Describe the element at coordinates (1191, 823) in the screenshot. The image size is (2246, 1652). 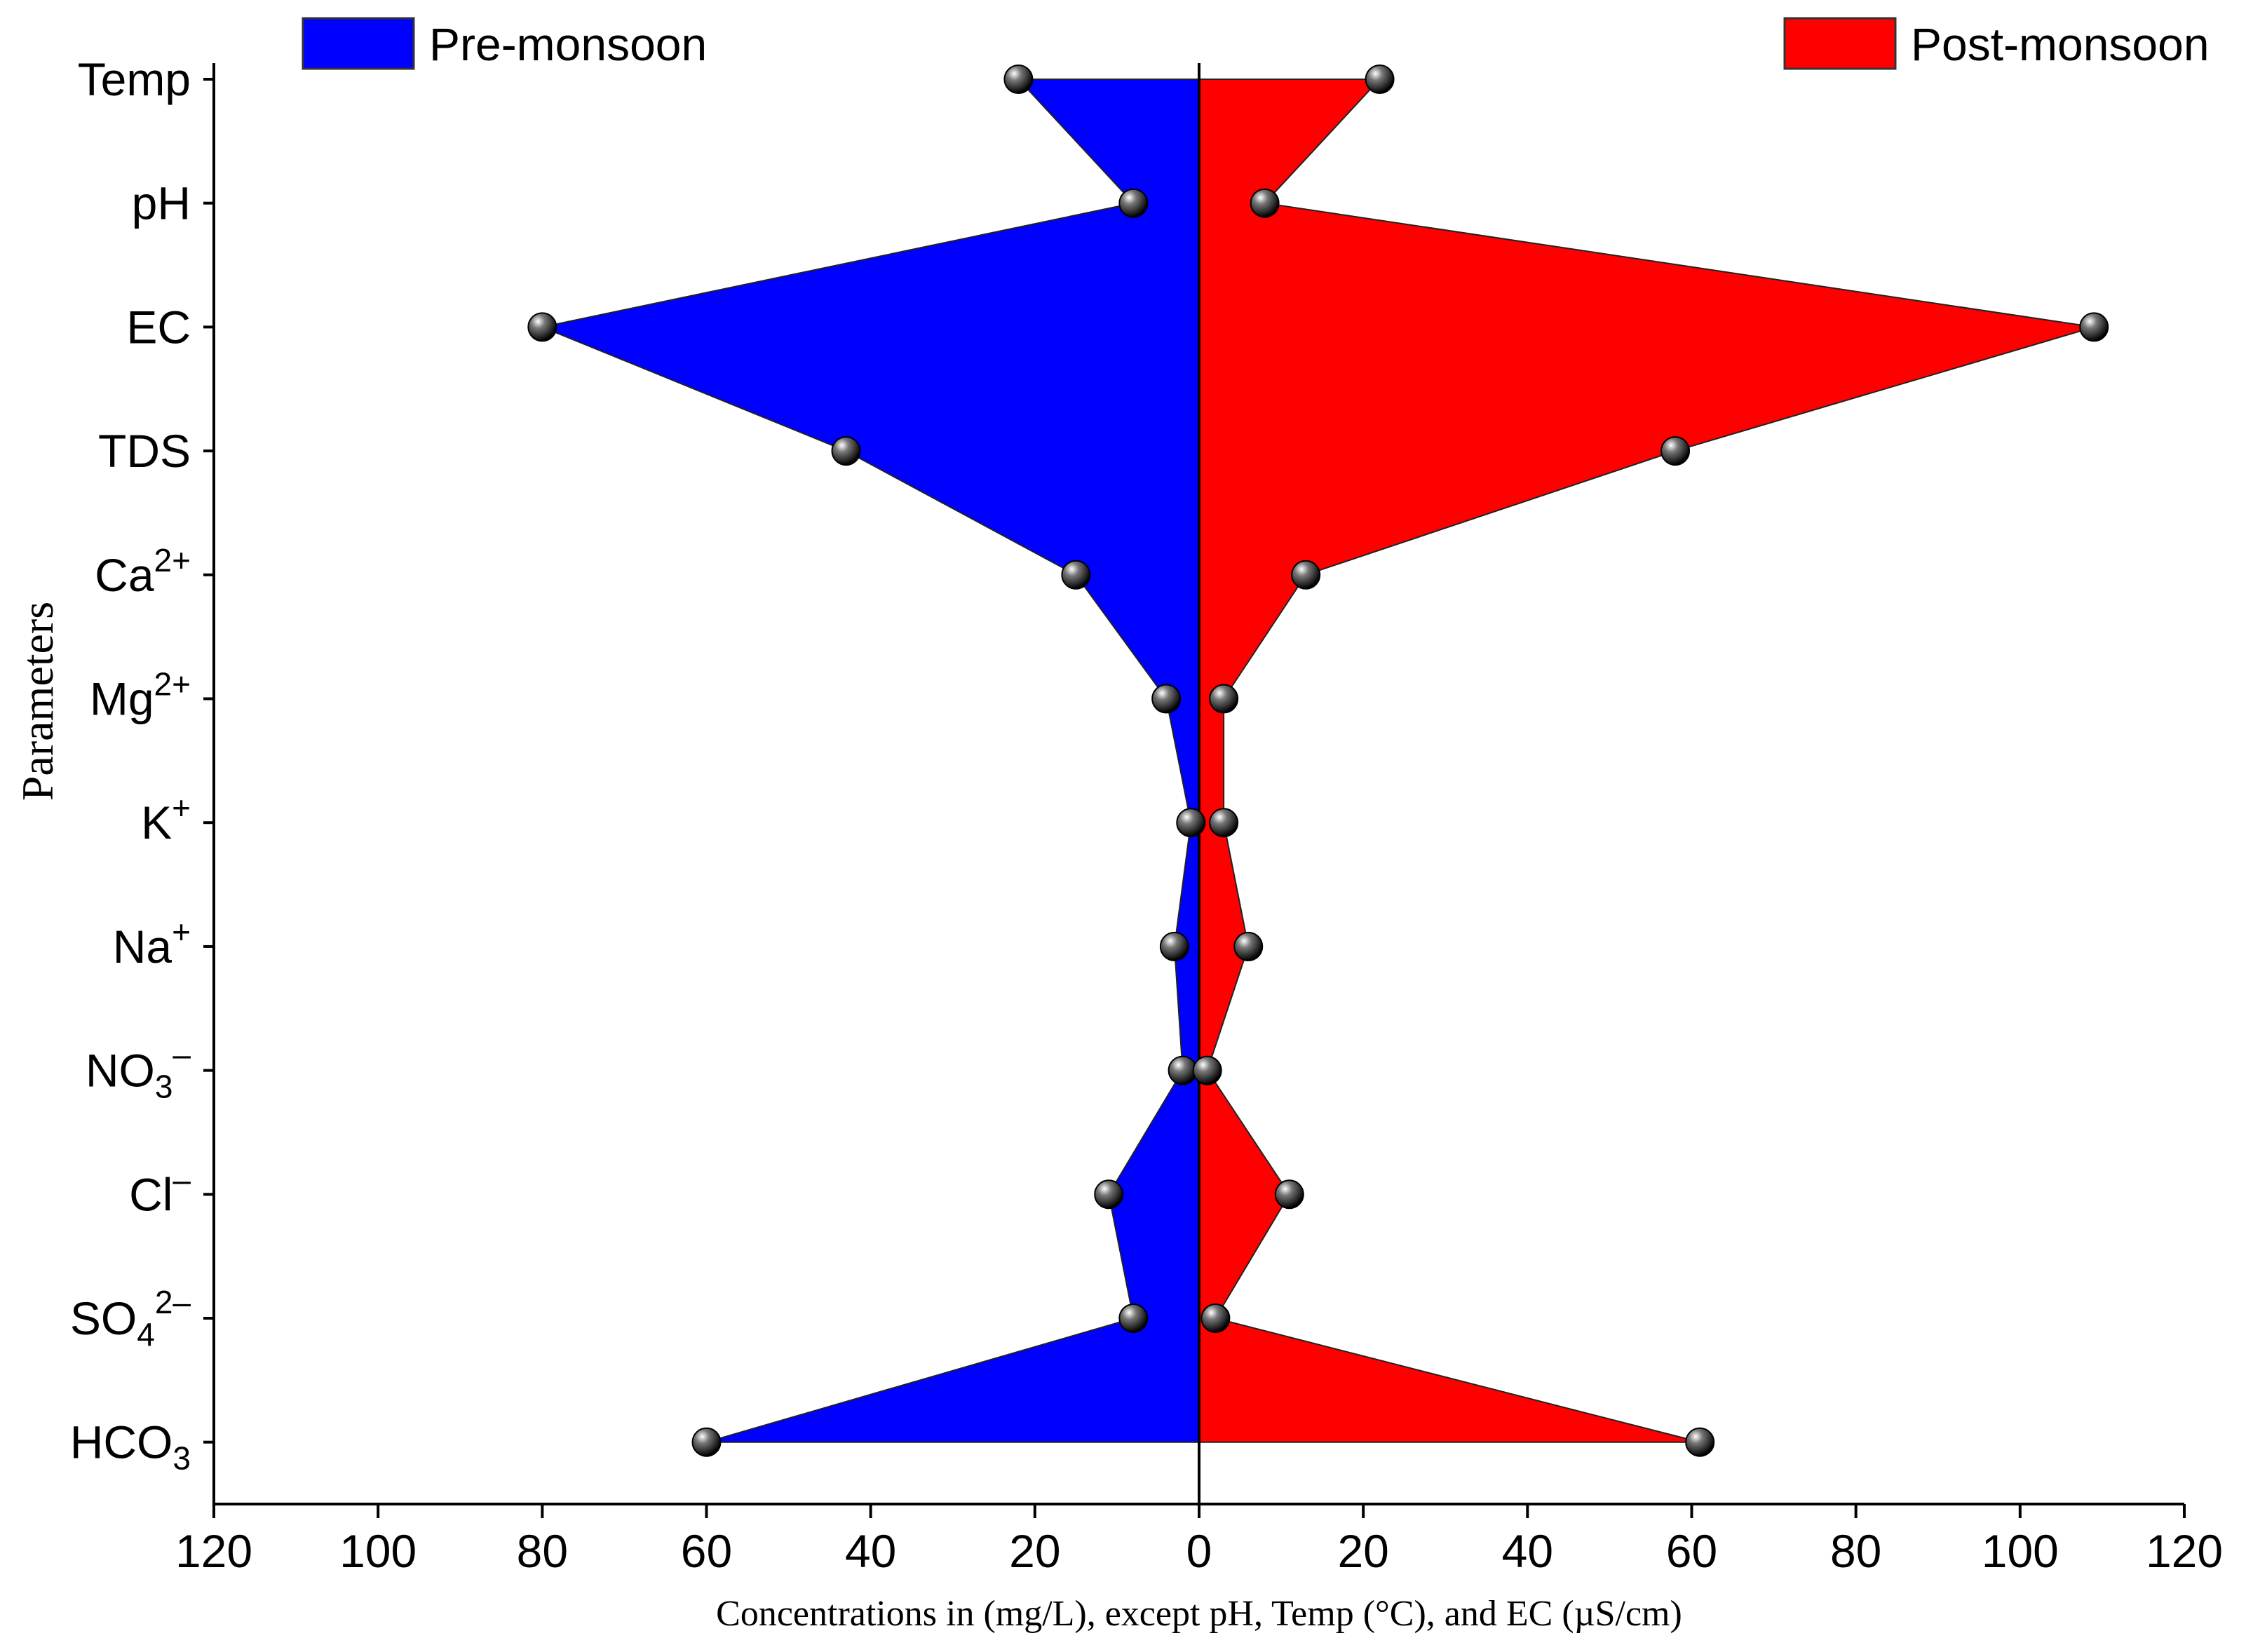
I see `point-pre-monsoon-k` at that location.